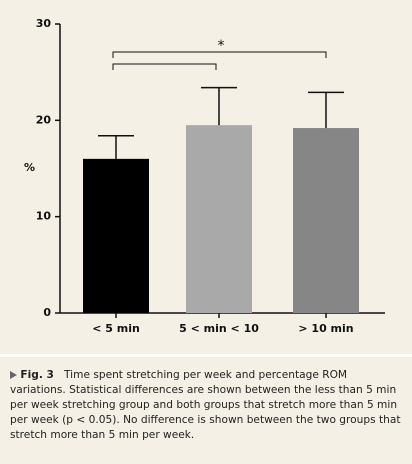 Image resolution: width=412 pixels, height=464 pixels. What do you see at coordinates (29, 167) in the screenshot?
I see `y-axis-label: %` at bounding box center [29, 167].